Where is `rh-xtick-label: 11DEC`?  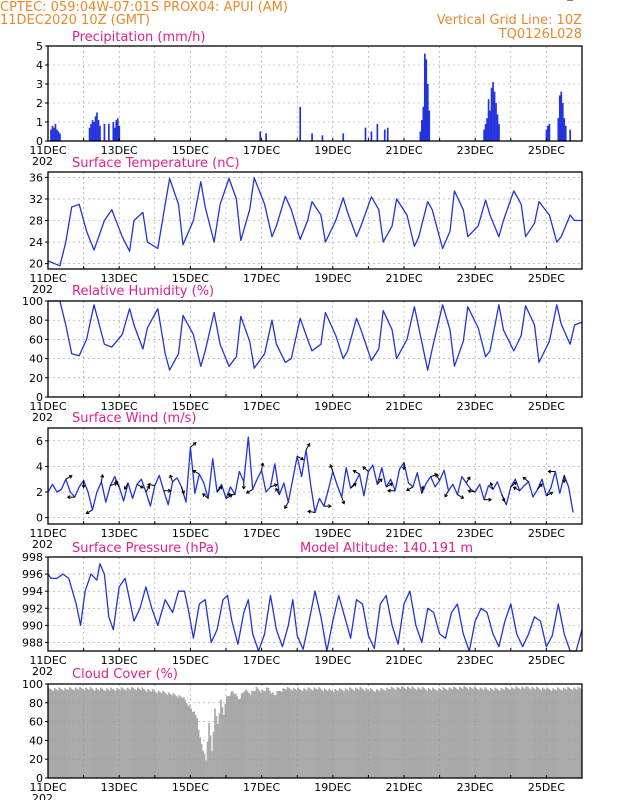
rh-xtick-label: 11DEC is located at coordinates (47, 406).